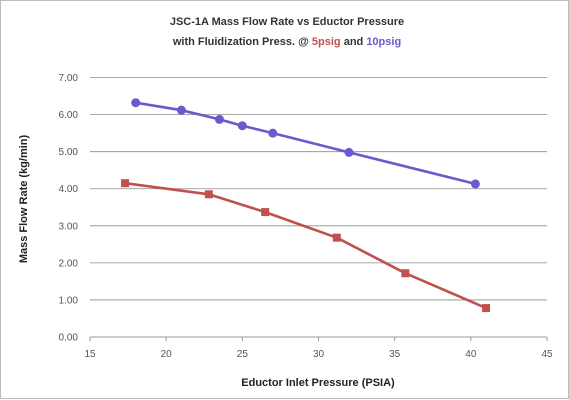 This screenshot has height=400, width=569. What do you see at coordinates (69, 226) in the screenshot?
I see `y-tick-label: 3.00` at bounding box center [69, 226].